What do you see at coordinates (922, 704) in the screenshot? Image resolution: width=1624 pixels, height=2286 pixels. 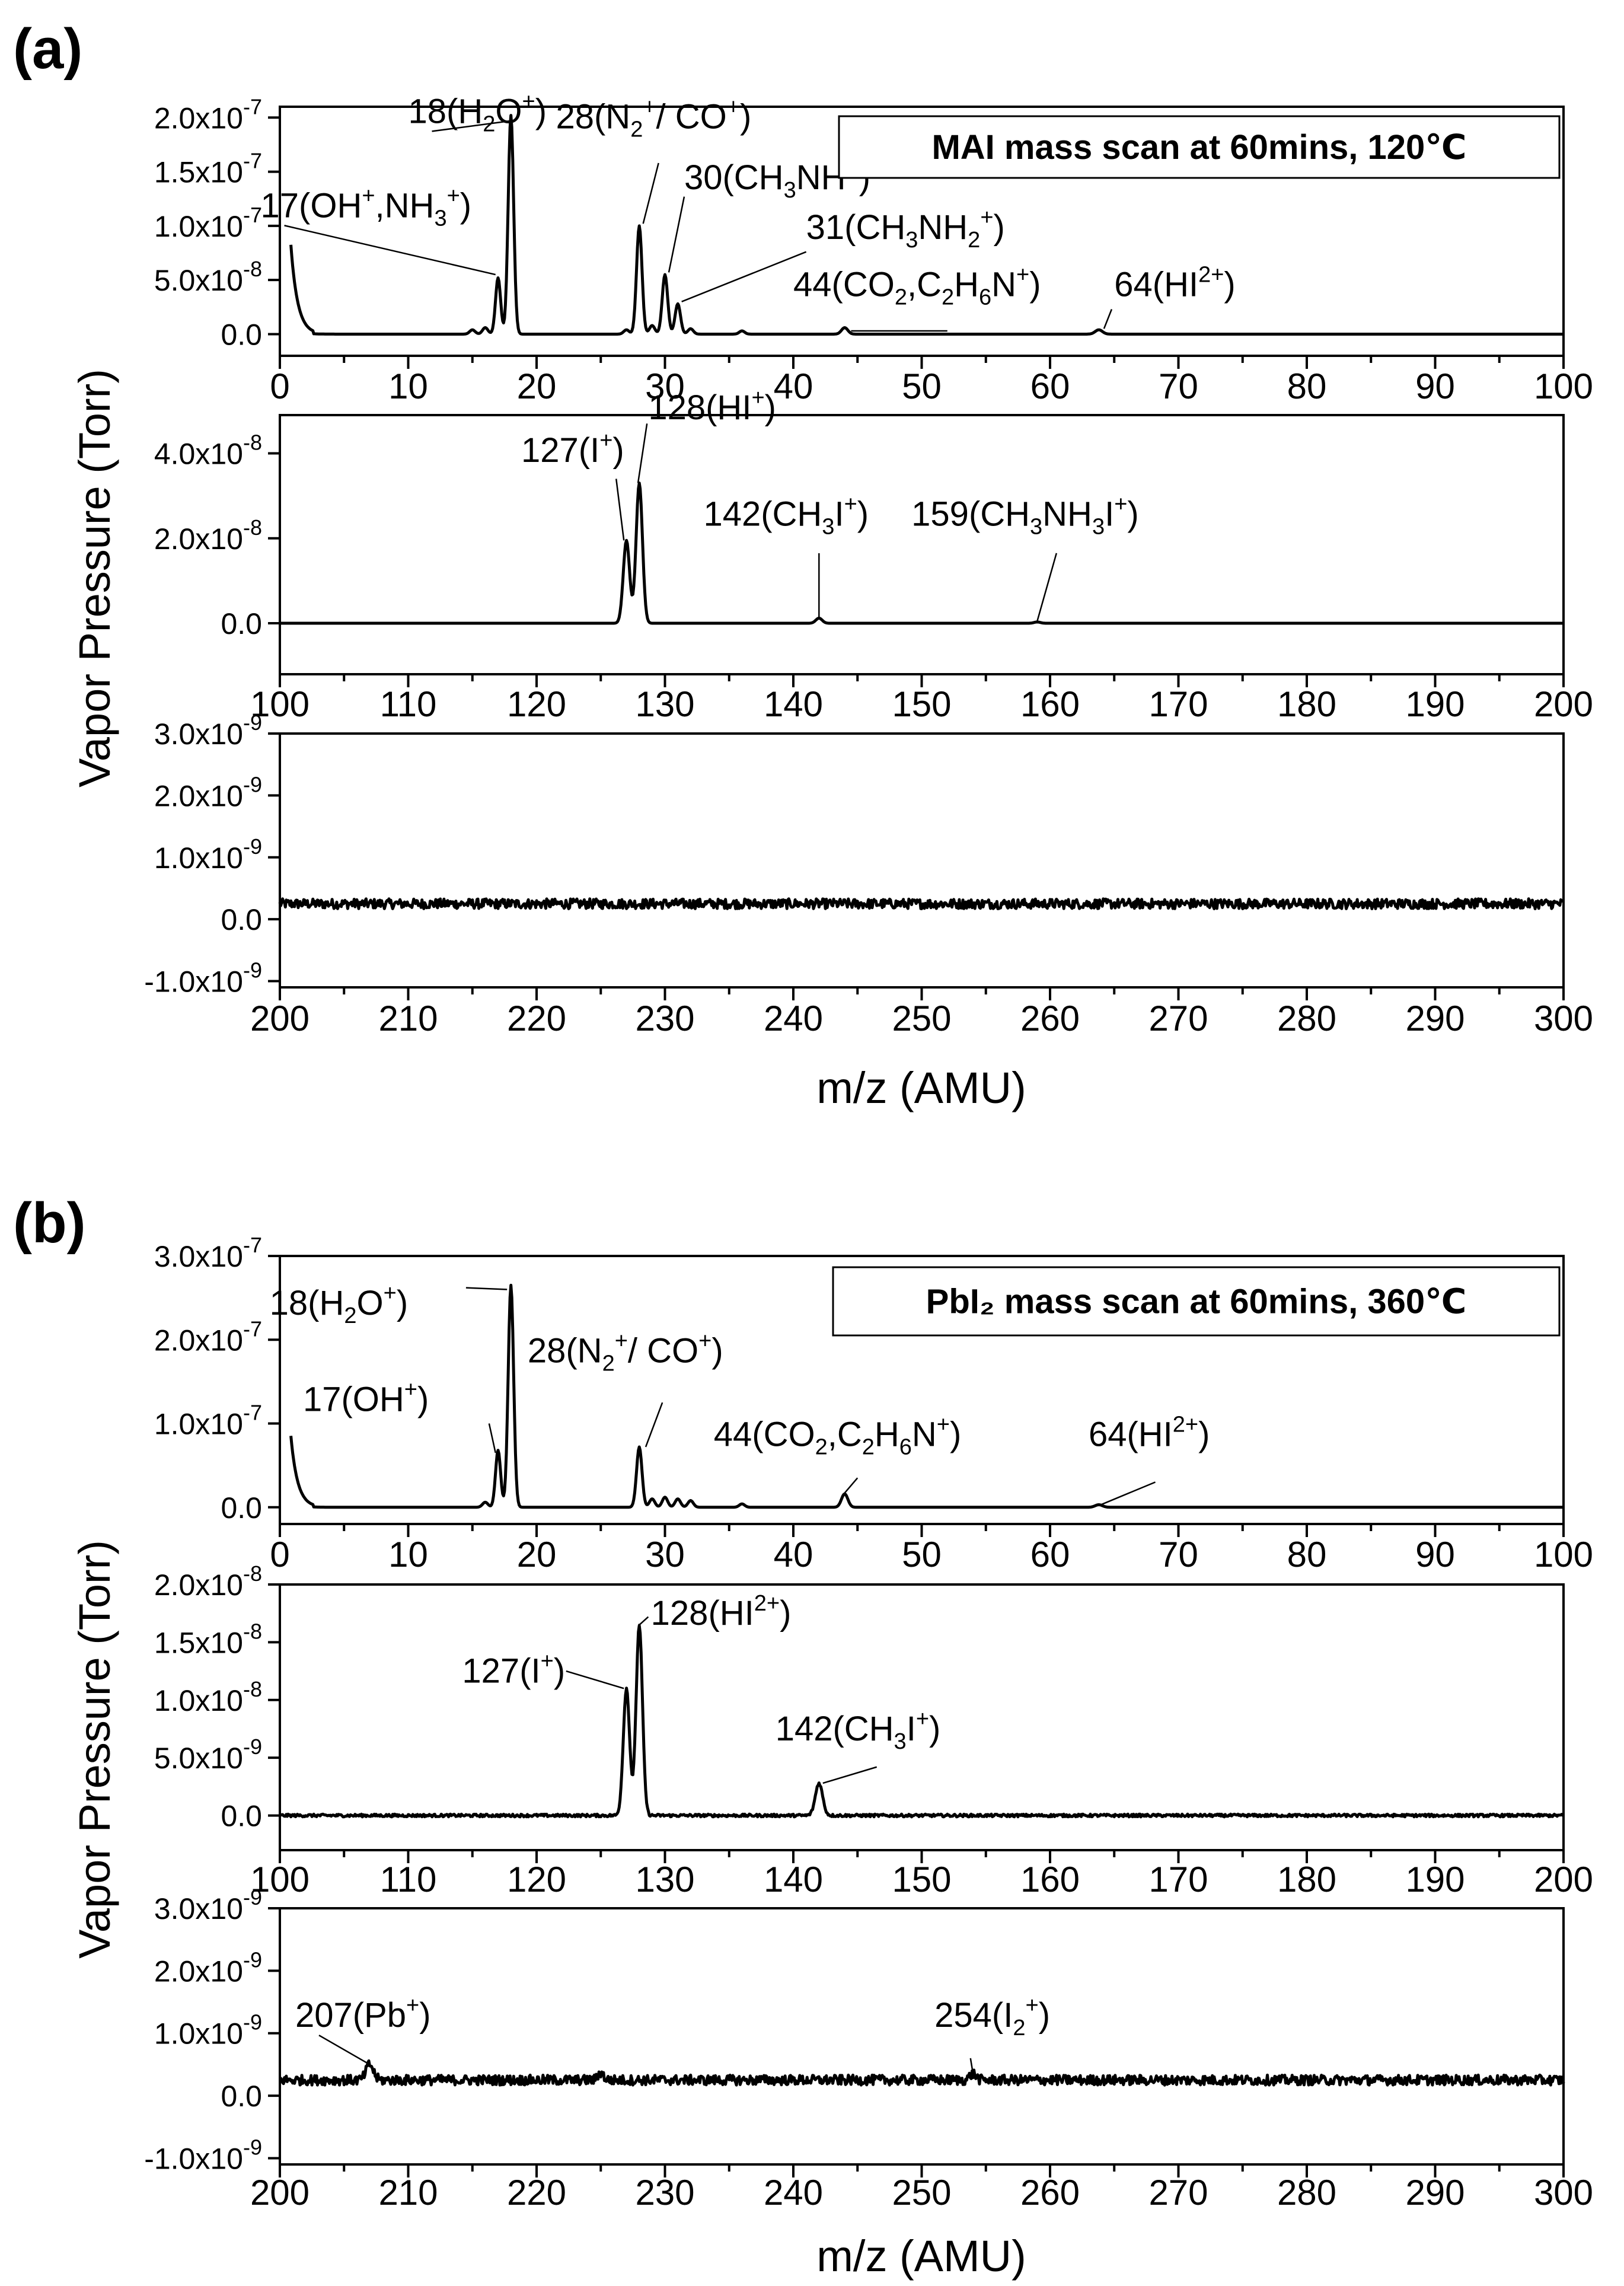 I see `x-tick-label: 150` at bounding box center [922, 704].